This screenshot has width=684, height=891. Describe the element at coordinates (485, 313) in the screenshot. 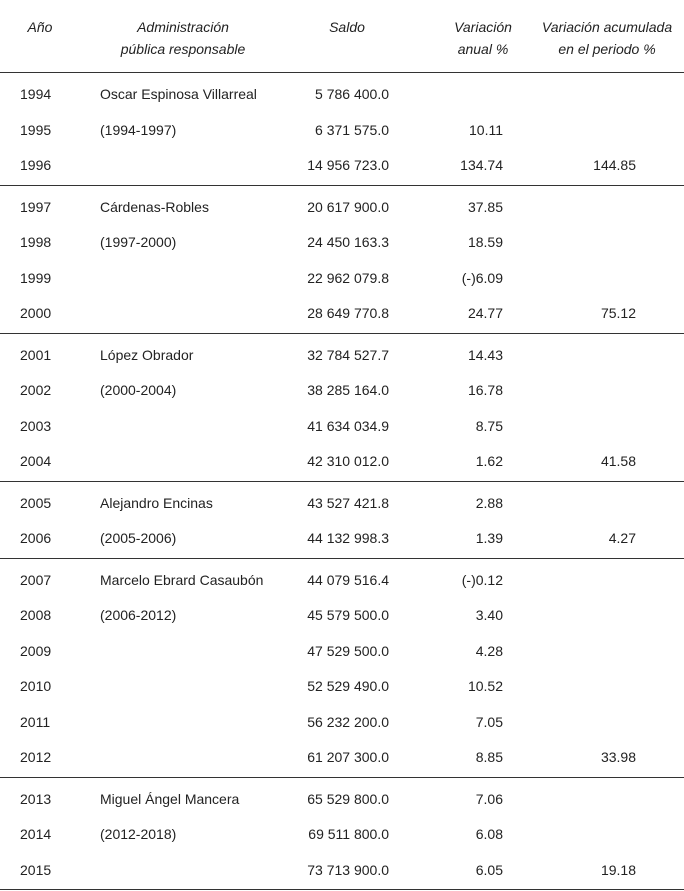

I see `annual-variation-cell: 24.77` at that location.